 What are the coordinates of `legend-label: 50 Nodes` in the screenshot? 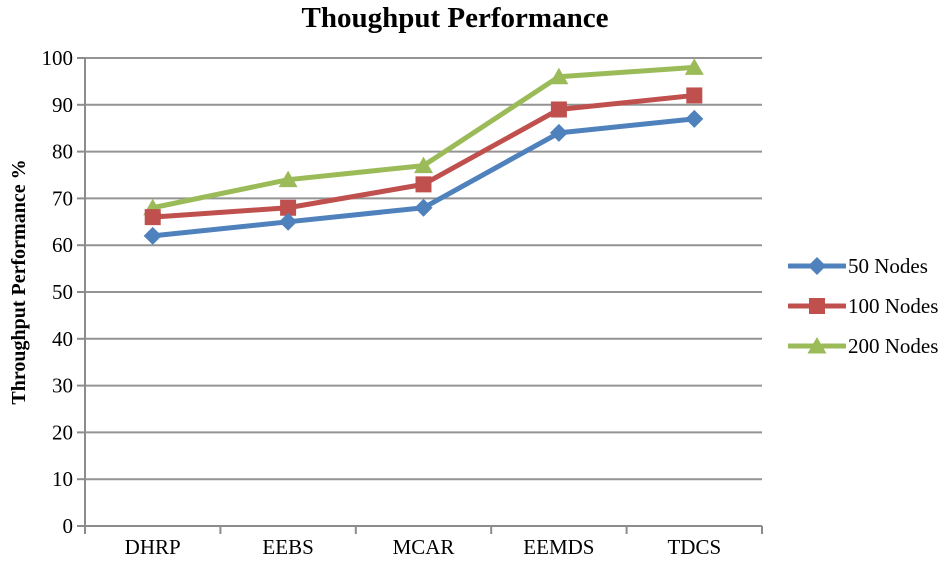 It's located at (888, 265).